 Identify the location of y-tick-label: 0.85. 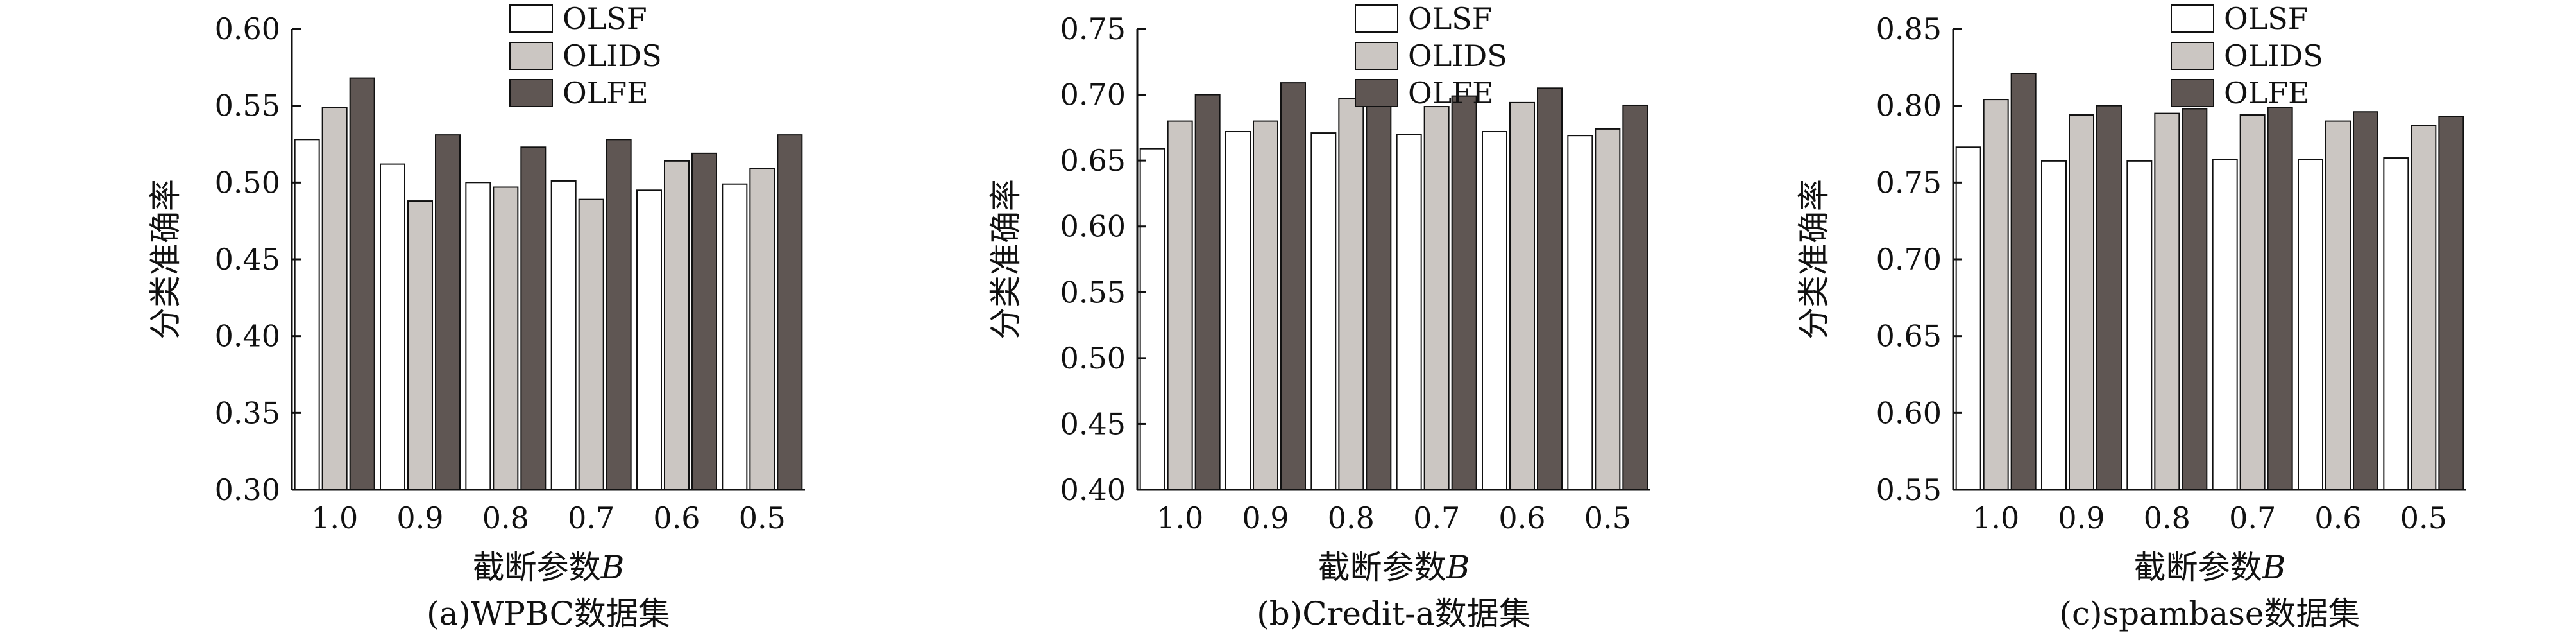
(1909, 29).